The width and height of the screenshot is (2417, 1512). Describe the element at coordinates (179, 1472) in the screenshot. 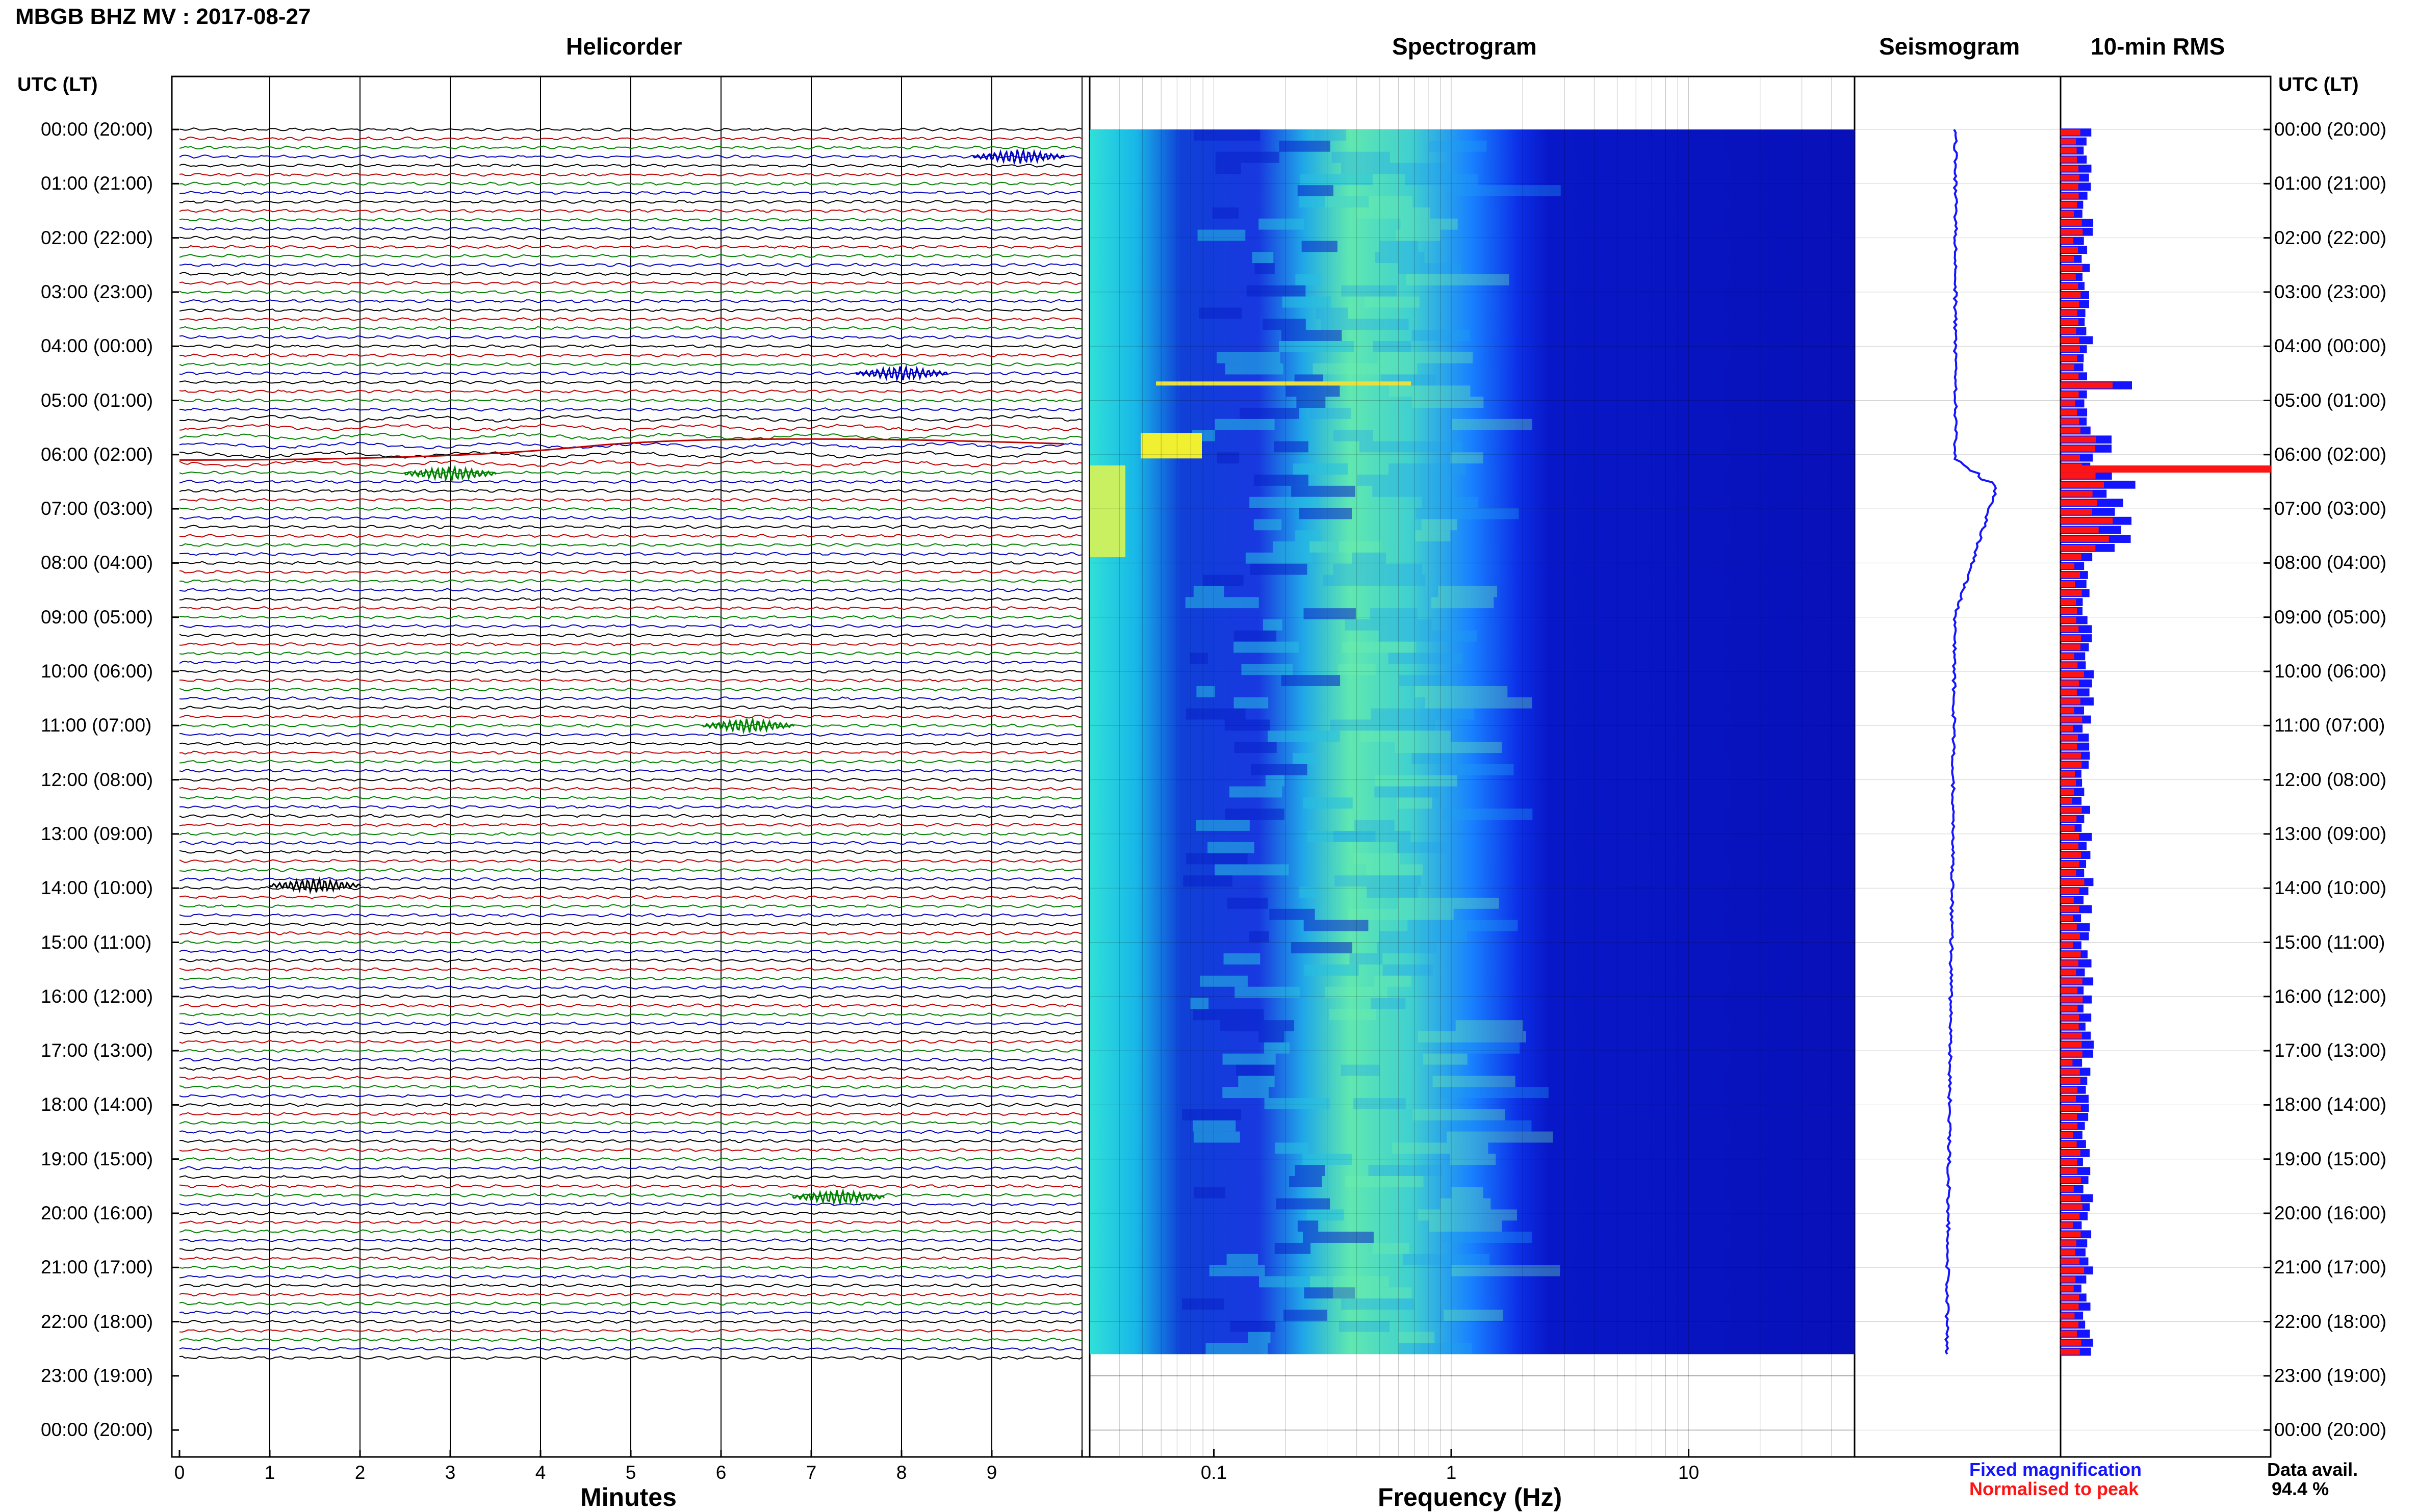

I see `x-tick-label: 0` at that location.